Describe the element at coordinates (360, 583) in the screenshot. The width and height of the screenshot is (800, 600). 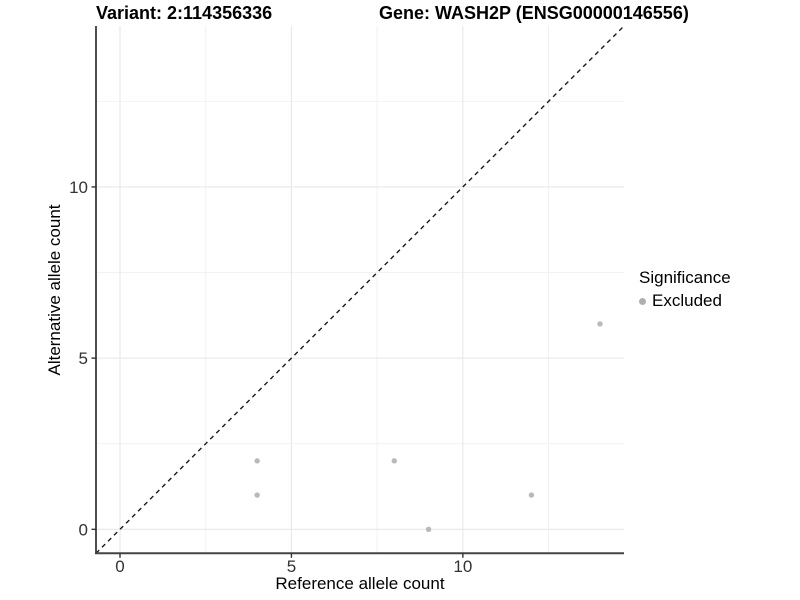
I see `x-axis-title: Reference allele count` at that location.